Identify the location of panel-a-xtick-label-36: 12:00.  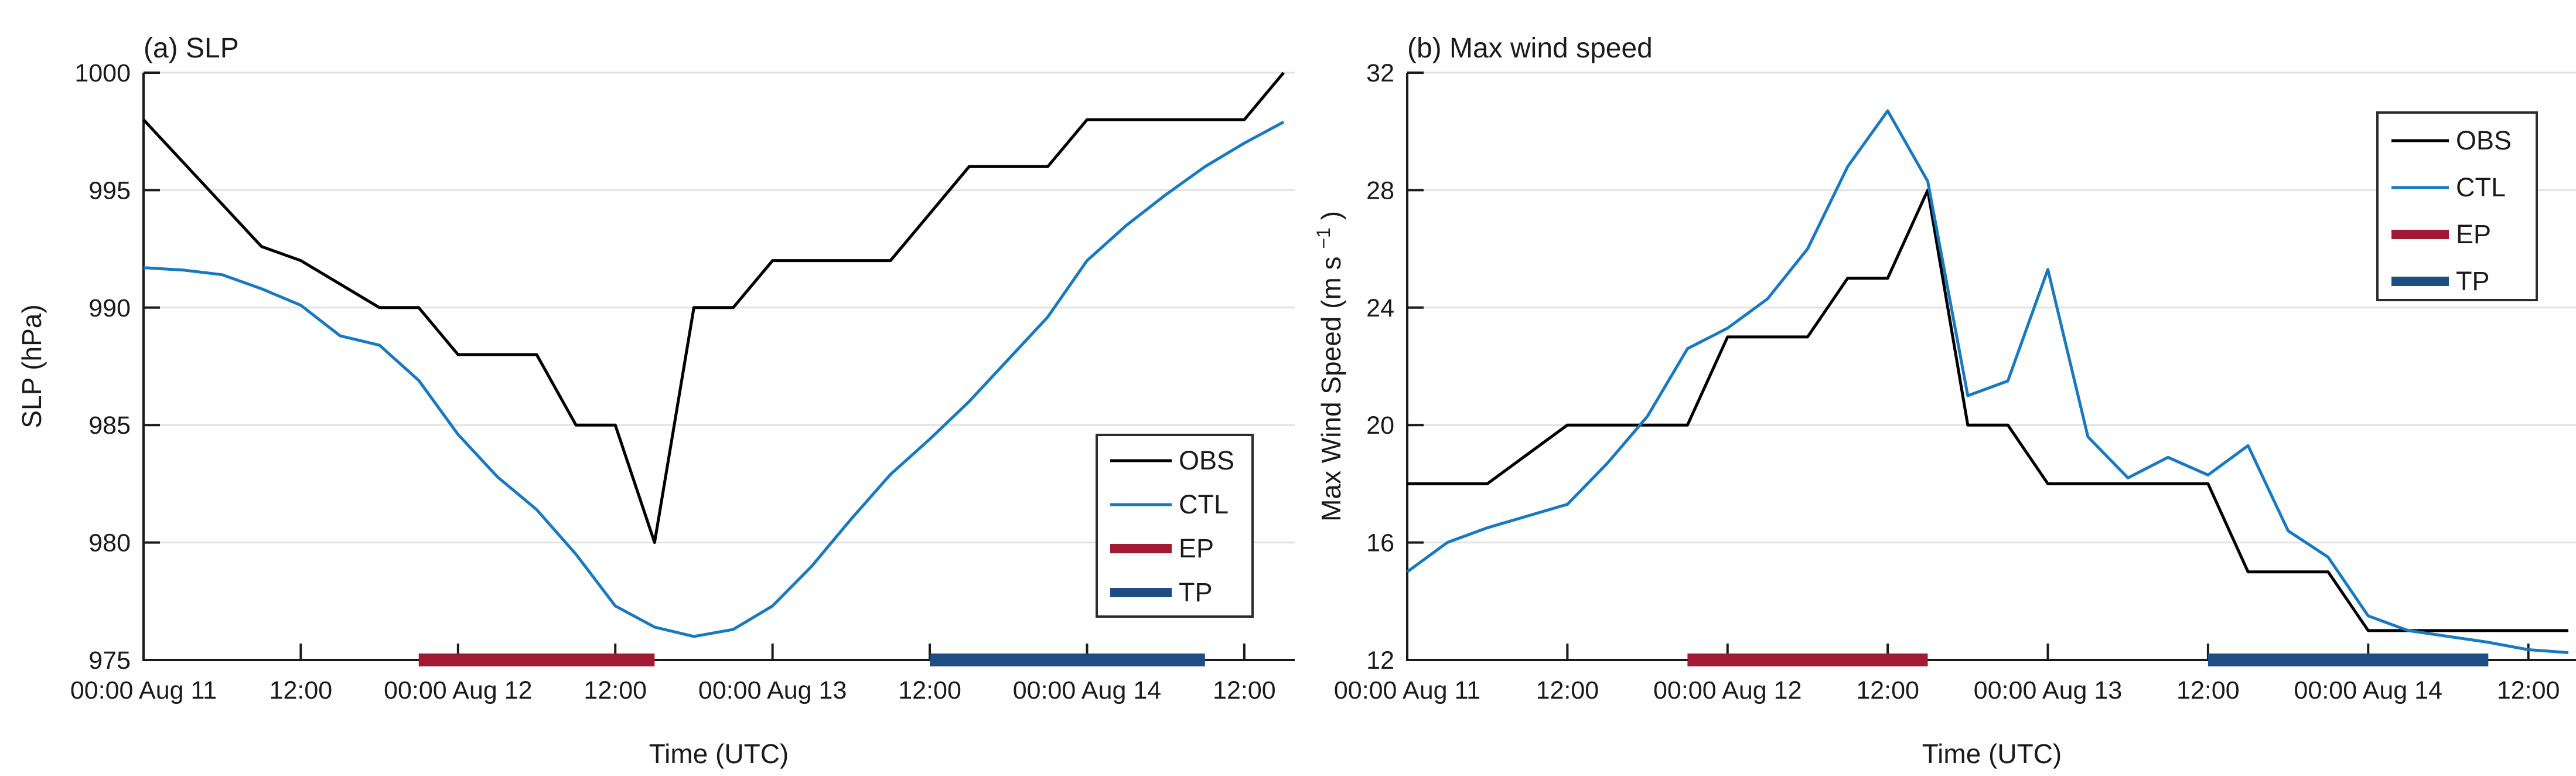
(616, 690).